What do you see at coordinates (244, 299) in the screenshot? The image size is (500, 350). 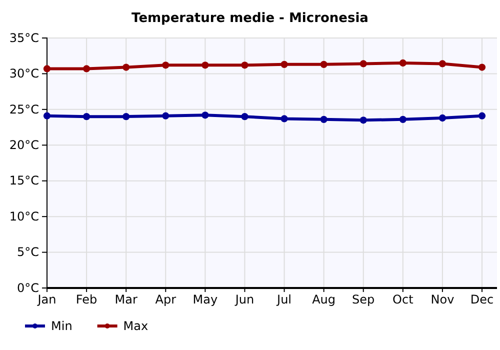 I see `x-tick-label: Jun` at bounding box center [244, 299].